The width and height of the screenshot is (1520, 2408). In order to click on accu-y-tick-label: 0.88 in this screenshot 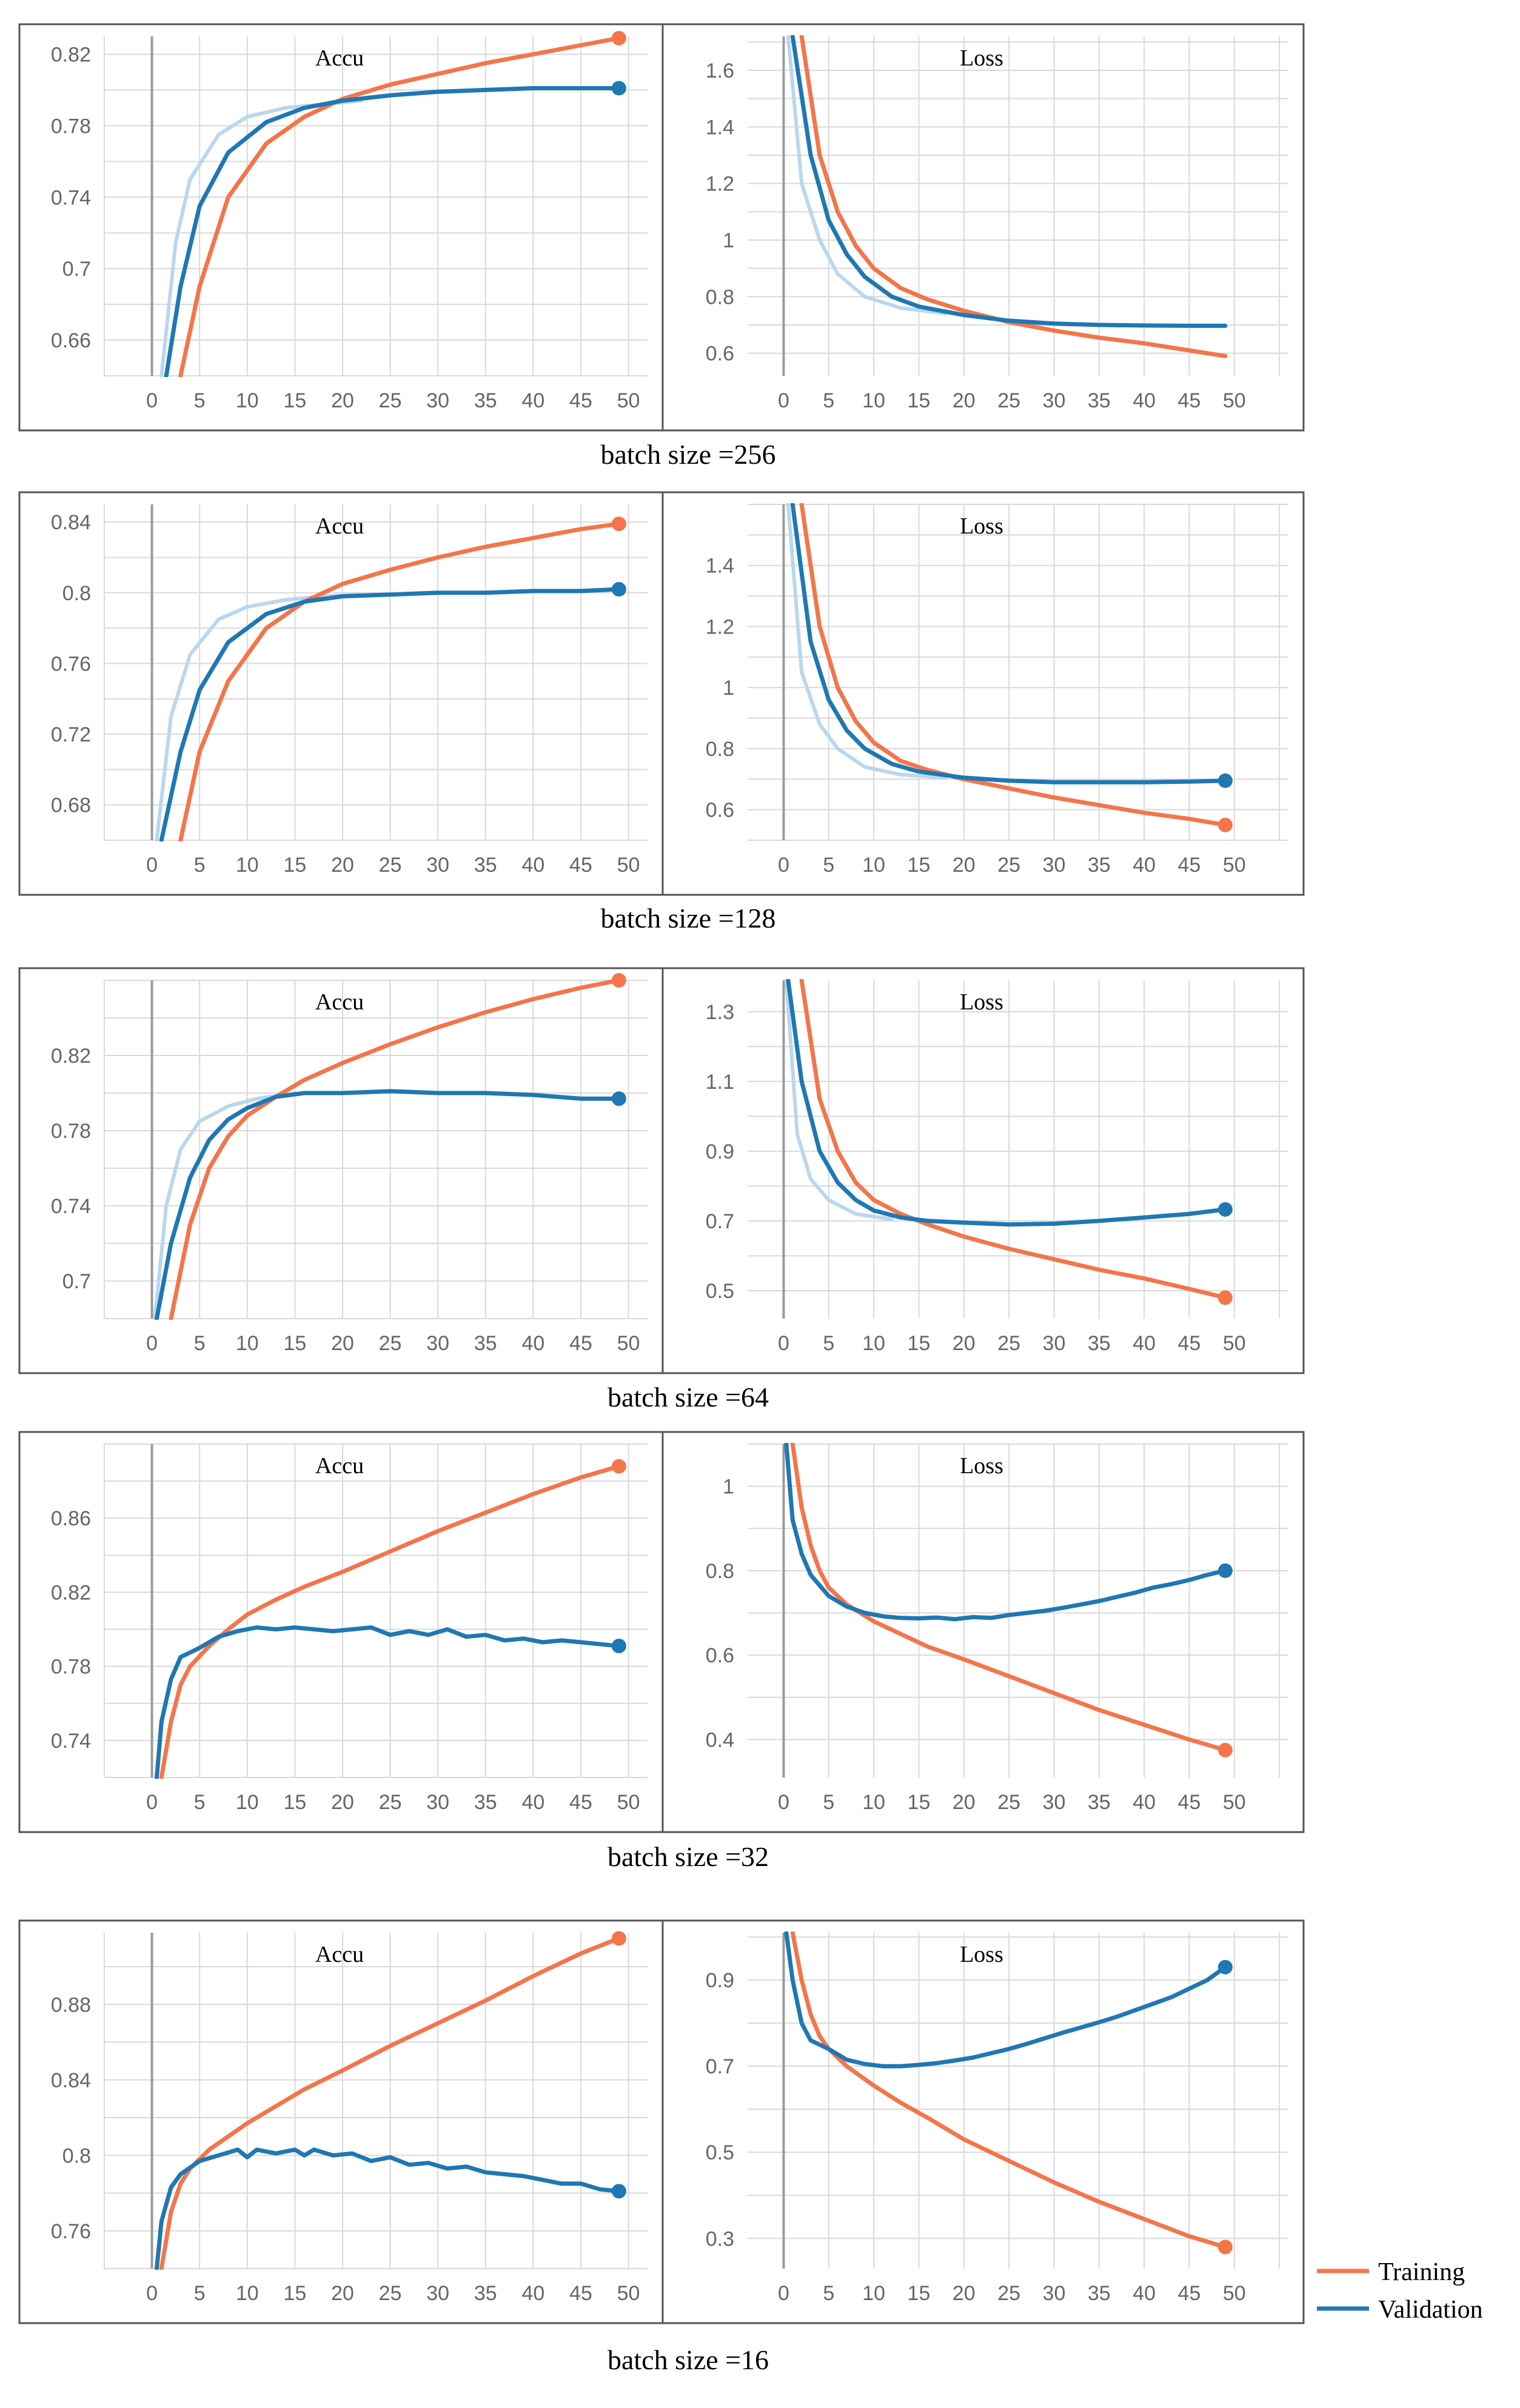, I will do `click(71, 2005)`.